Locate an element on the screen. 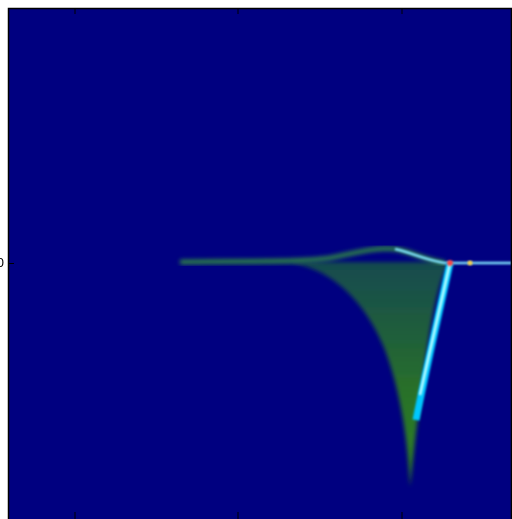 Image resolution: width=512 pixels, height=519 pixels. y-tick-label: 0 is located at coordinates (2, 262).